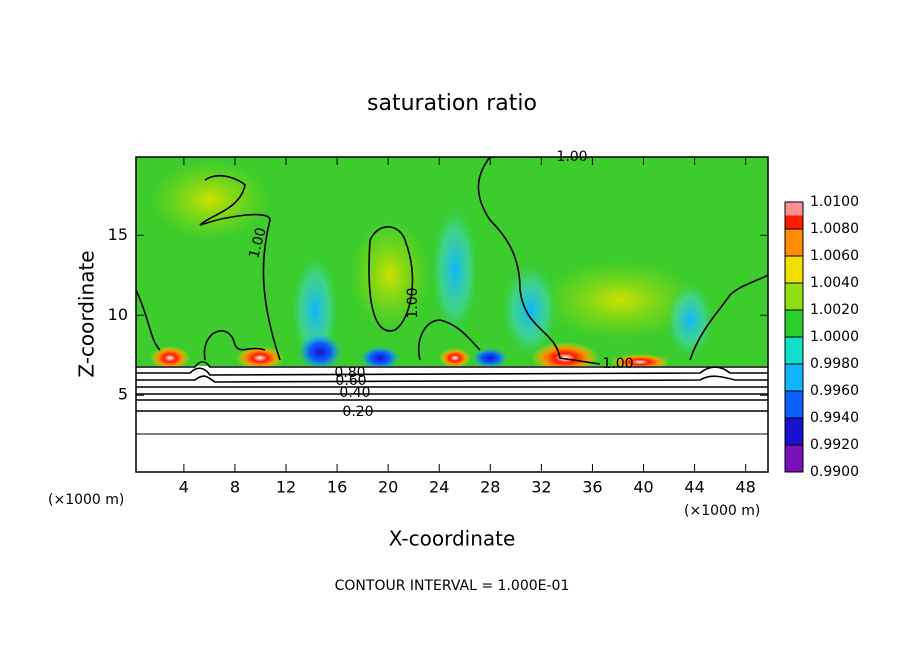  What do you see at coordinates (834, 202) in the screenshot?
I see `colorbar-tick-label: 1.0100` at bounding box center [834, 202].